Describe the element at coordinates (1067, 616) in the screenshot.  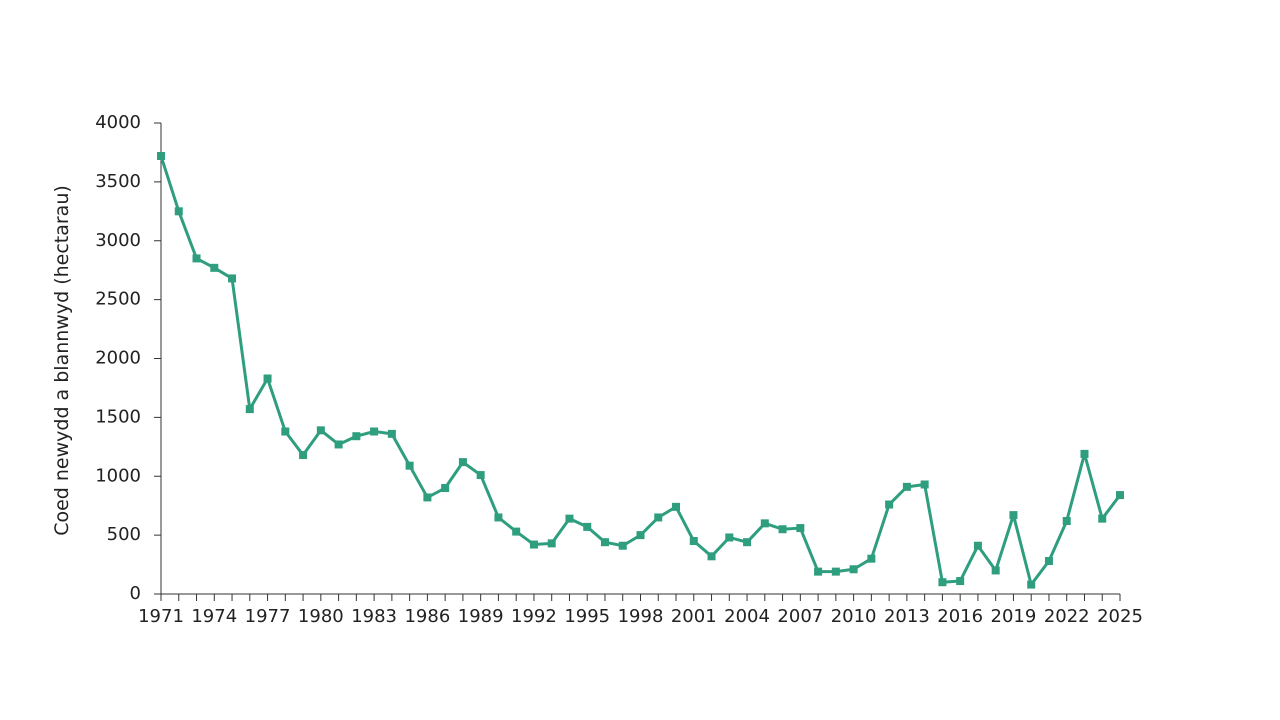
I see `x-tick-label: 2022` at that location.